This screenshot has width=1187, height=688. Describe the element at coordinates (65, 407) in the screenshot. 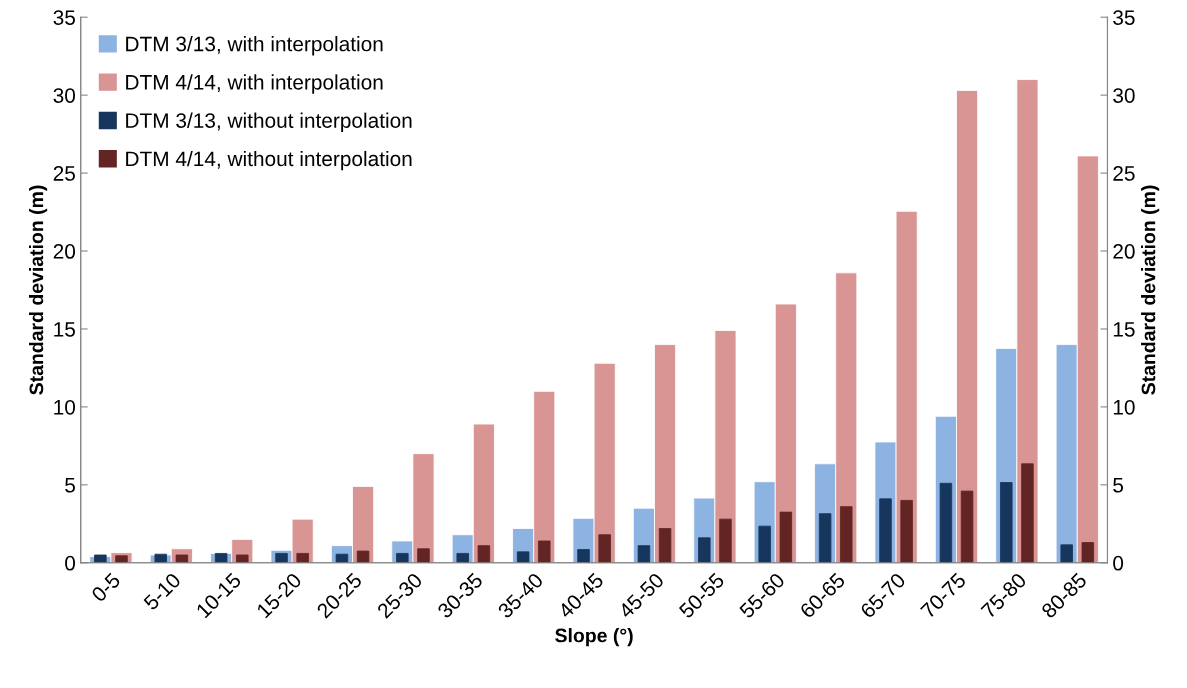

I see `y-tick-label: 10` at that location.